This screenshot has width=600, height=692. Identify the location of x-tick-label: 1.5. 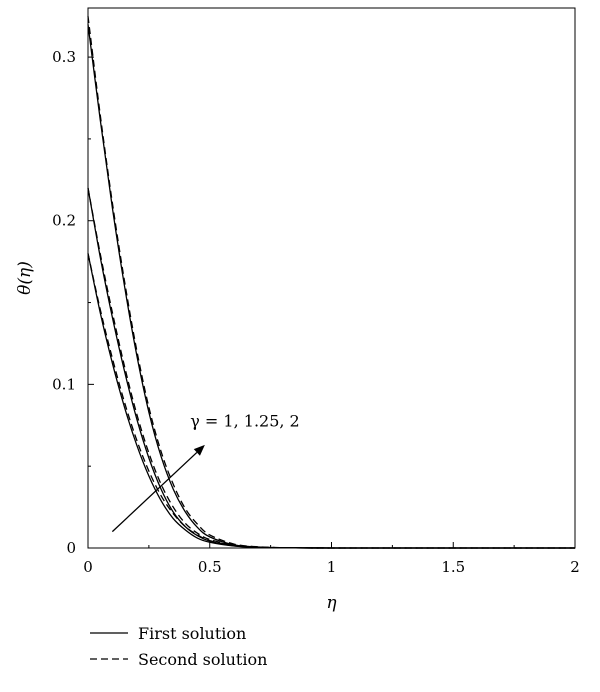
(453, 567).